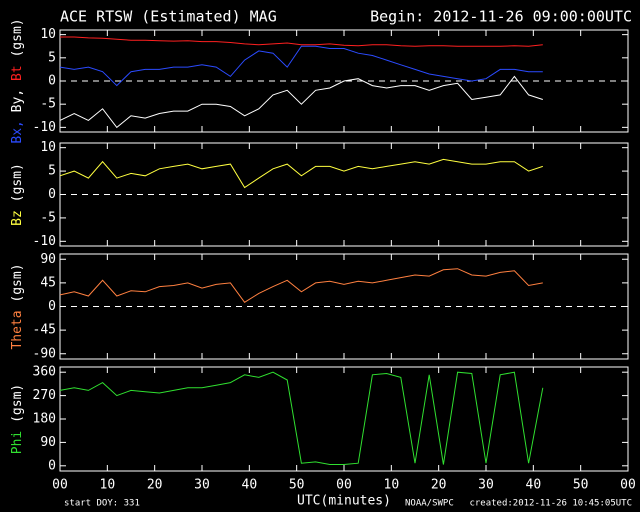  I want to click on y-axis-label-part: Theta, so click(17, 329).